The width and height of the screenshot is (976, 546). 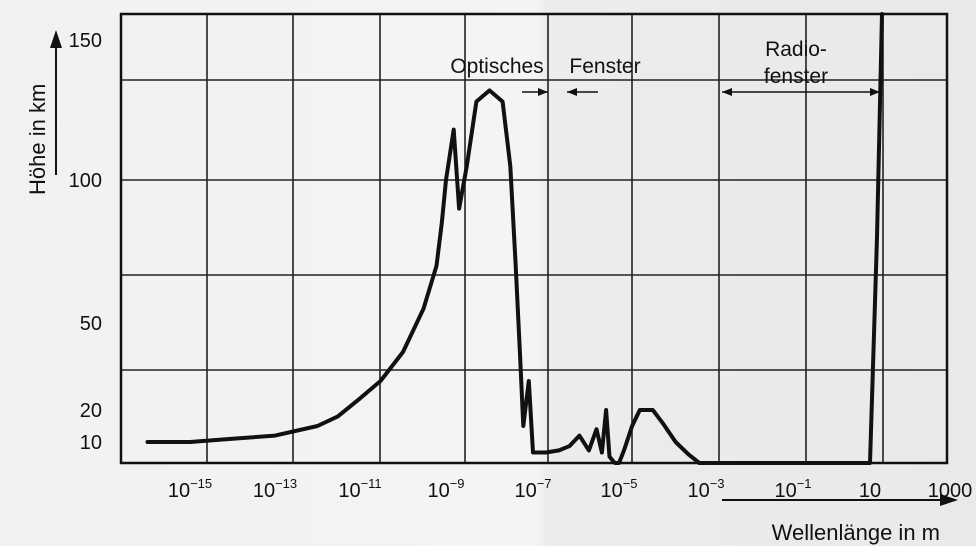 What do you see at coordinates (37, 139) in the screenshot?
I see `y-axis-label: Höhe in km` at bounding box center [37, 139].